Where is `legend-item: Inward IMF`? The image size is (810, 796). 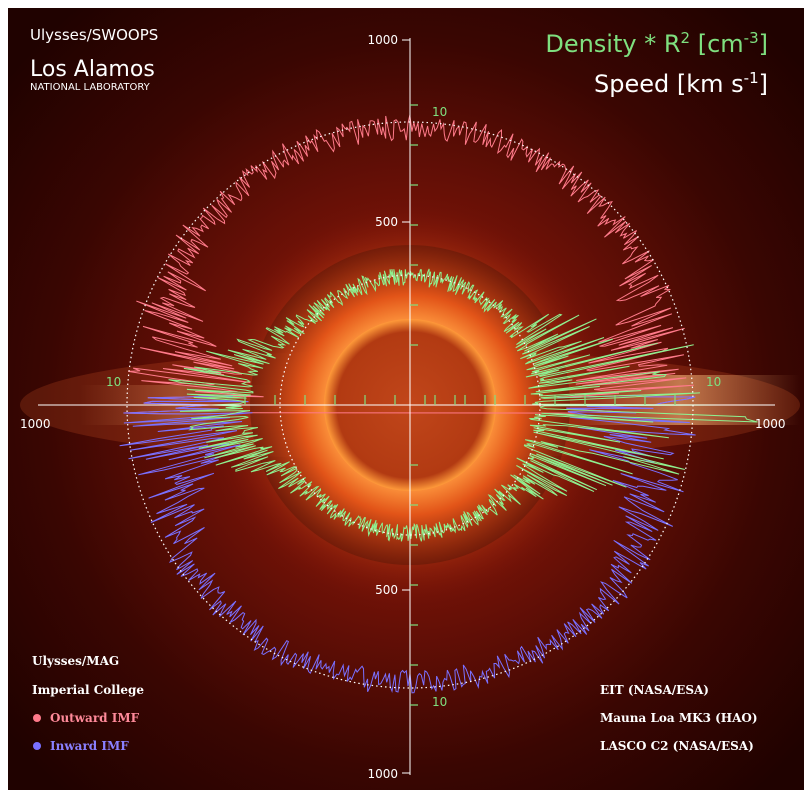 legend-item: Inward IMF is located at coordinates (89, 746).